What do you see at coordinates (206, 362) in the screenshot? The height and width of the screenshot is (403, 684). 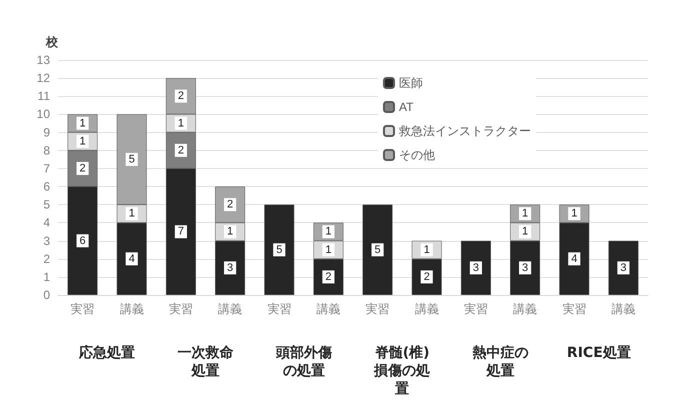 I see `text: 一次救命処置` at bounding box center [206, 362].